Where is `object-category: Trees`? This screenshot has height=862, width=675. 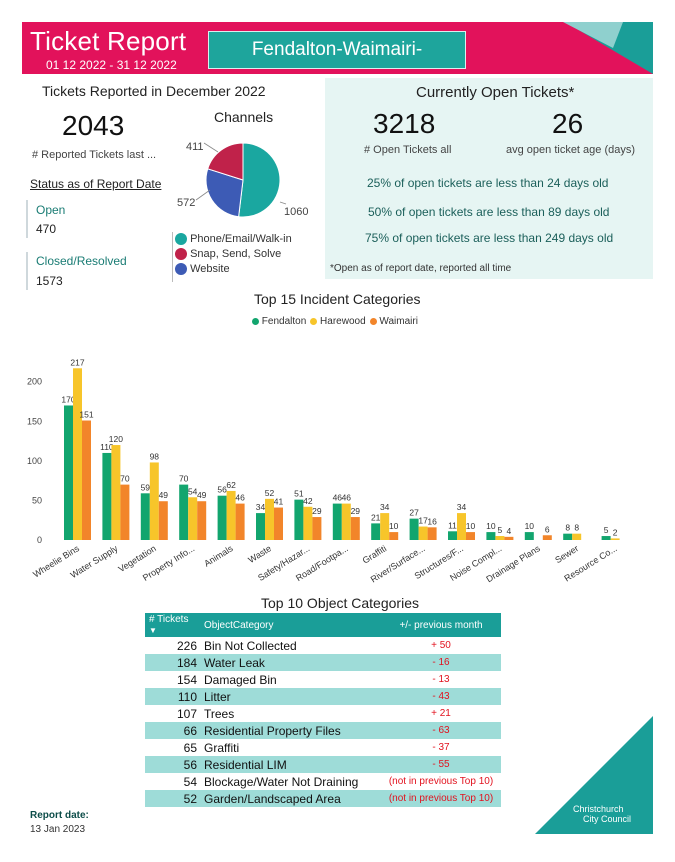
object-category: Trees is located at coordinates (219, 713).